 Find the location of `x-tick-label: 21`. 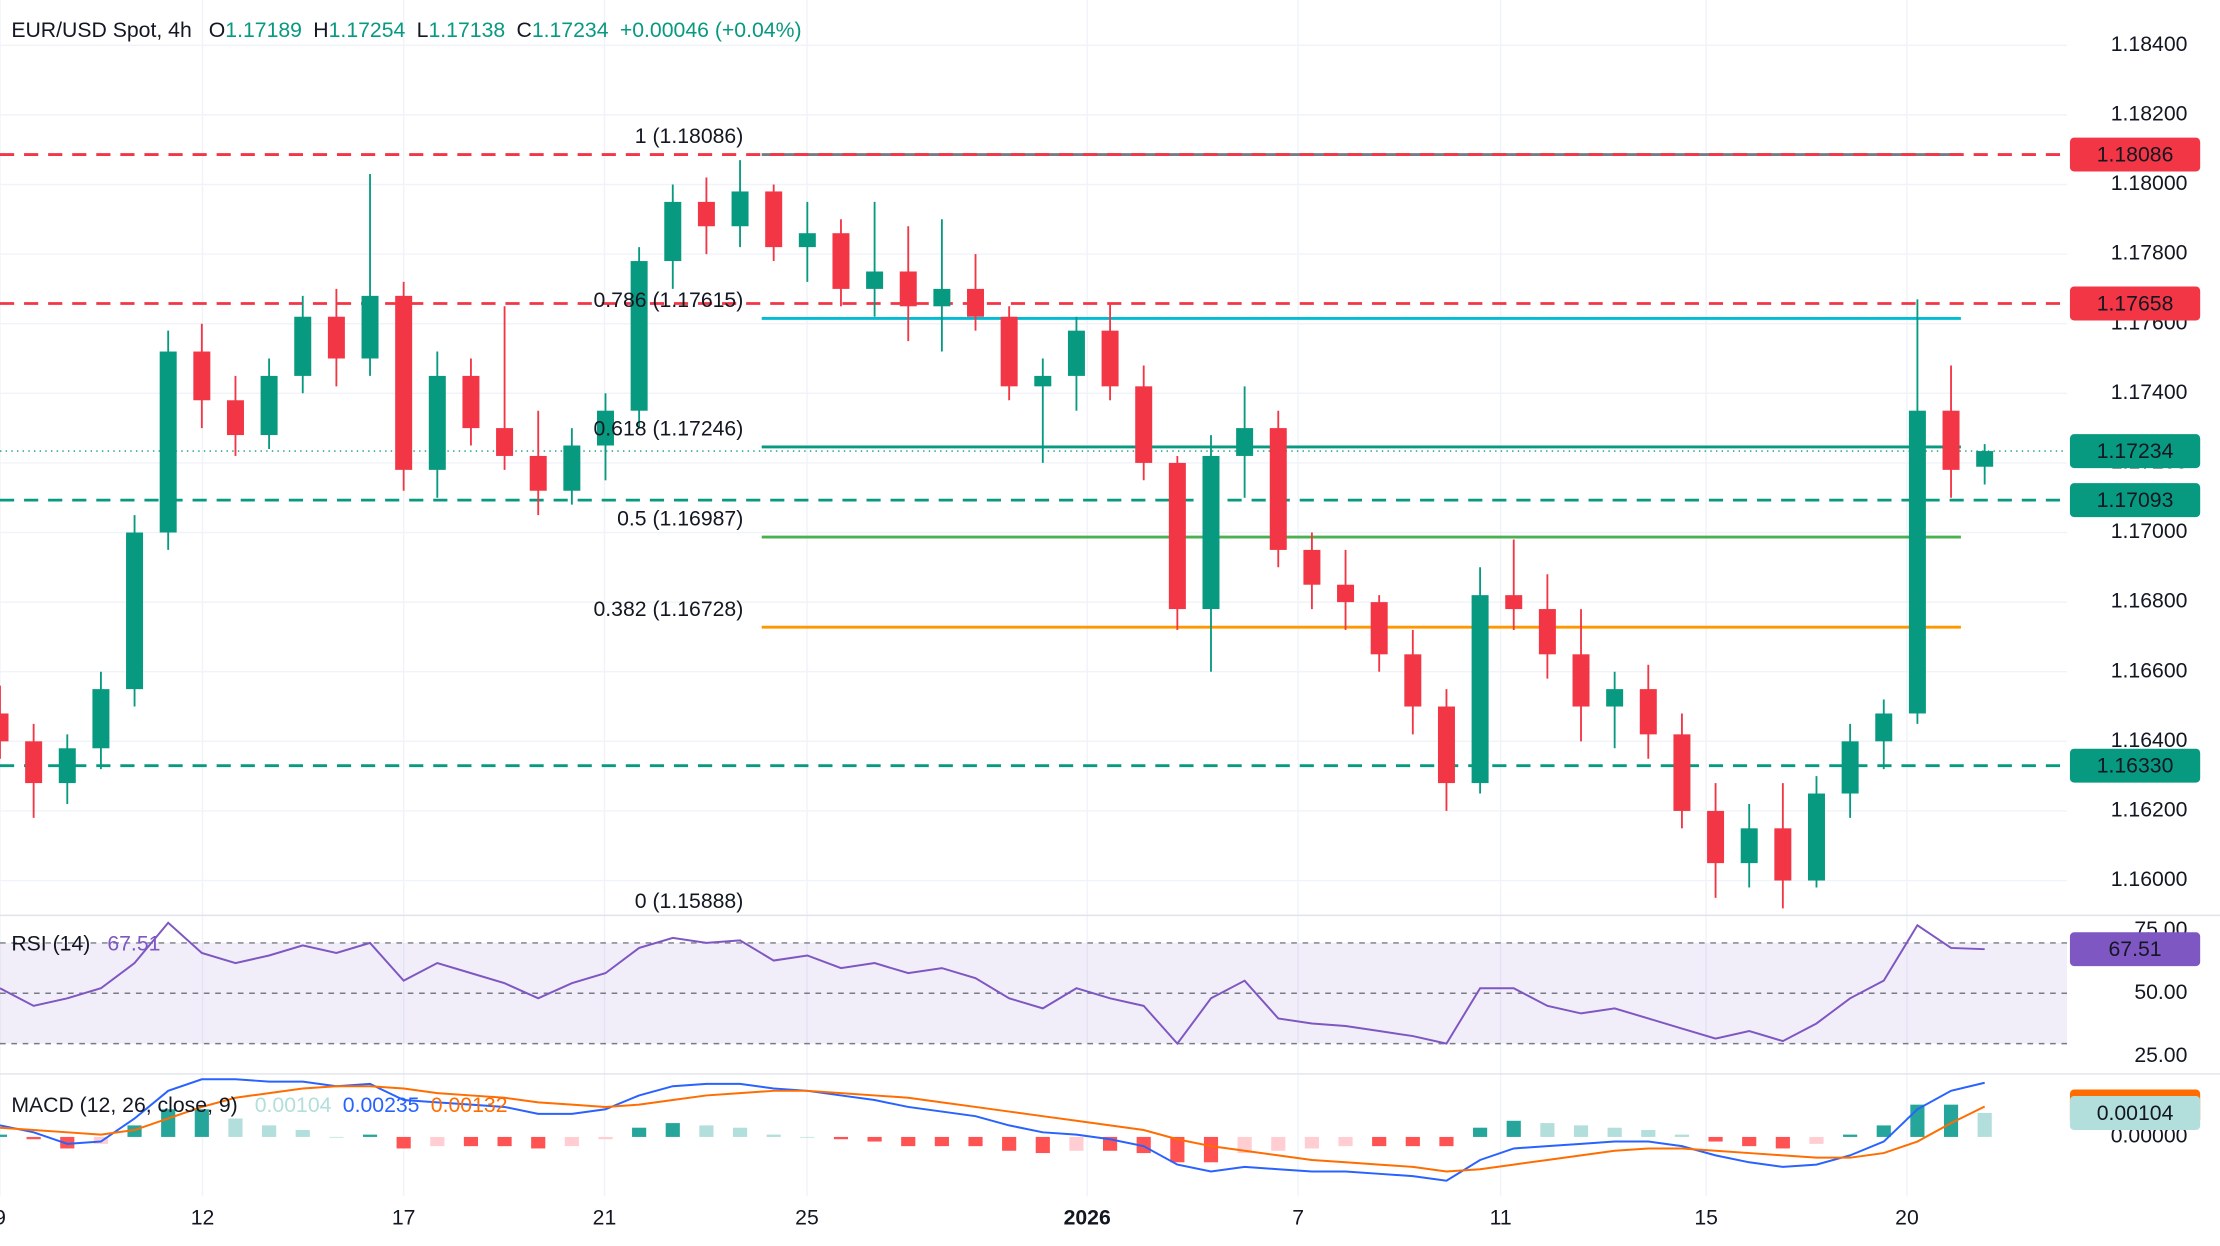

x-tick-label: 21 is located at coordinates (605, 1218).